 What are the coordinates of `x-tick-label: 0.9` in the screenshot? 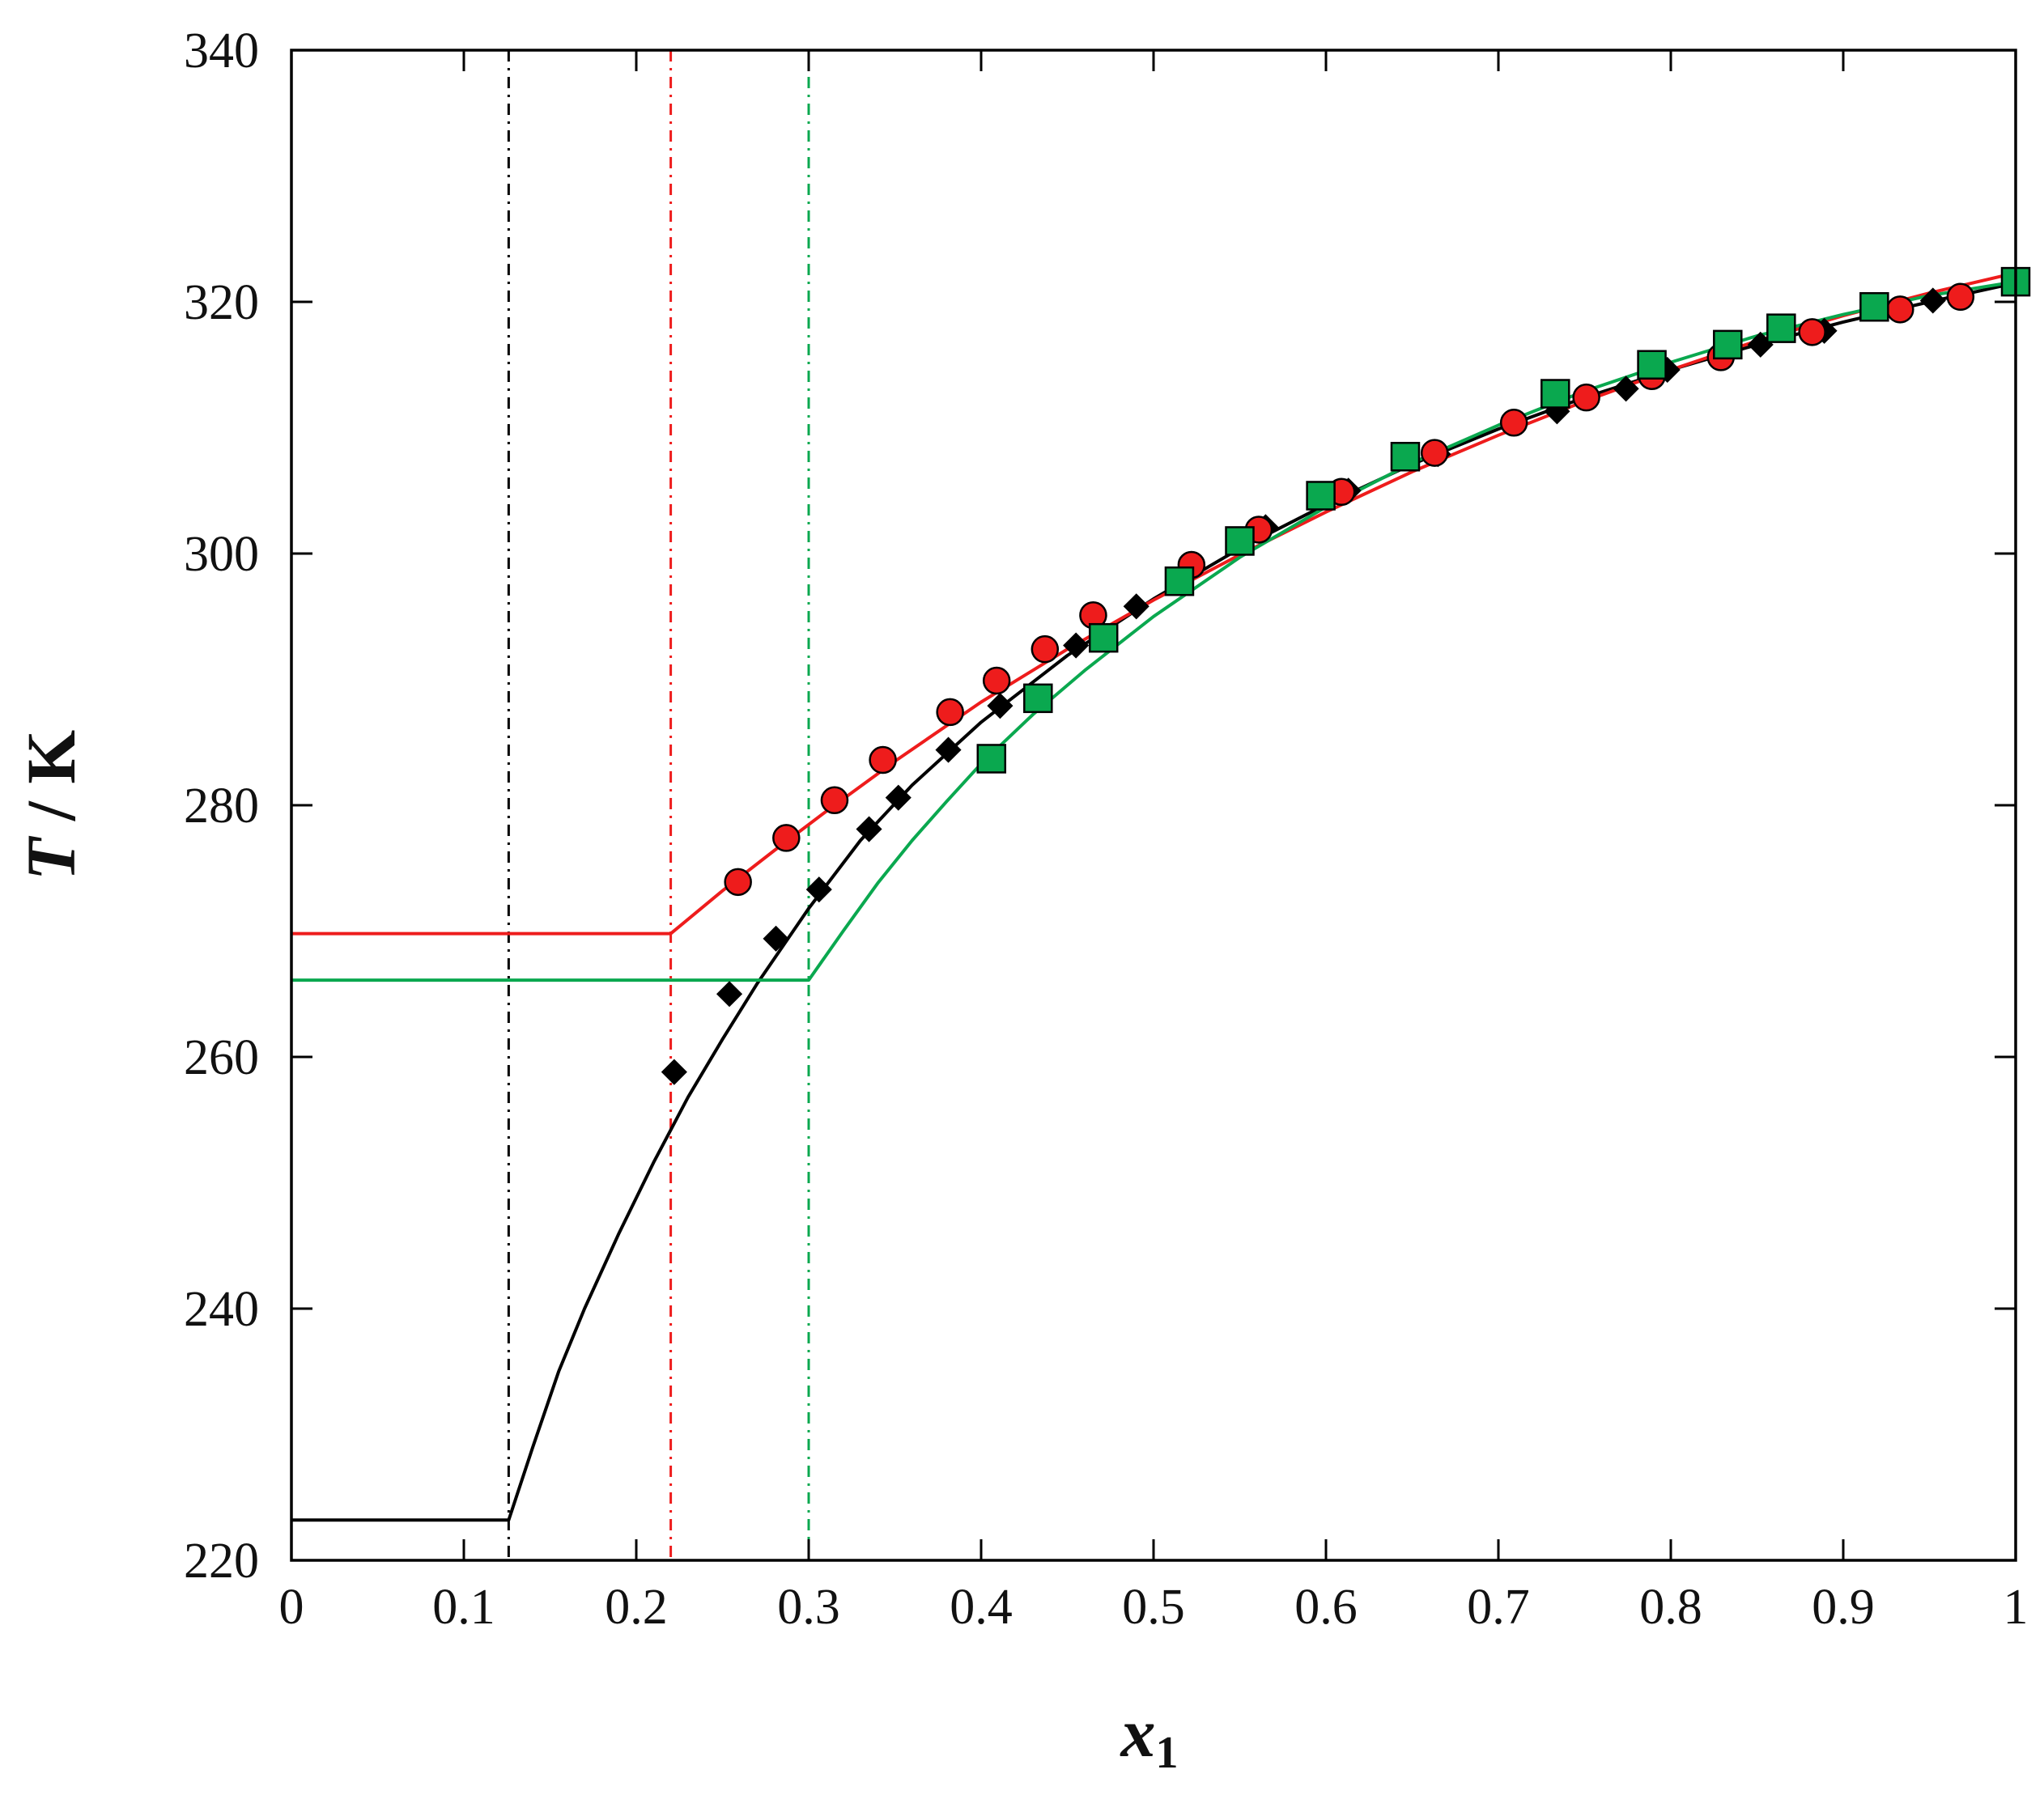 It's located at (1843, 1607).